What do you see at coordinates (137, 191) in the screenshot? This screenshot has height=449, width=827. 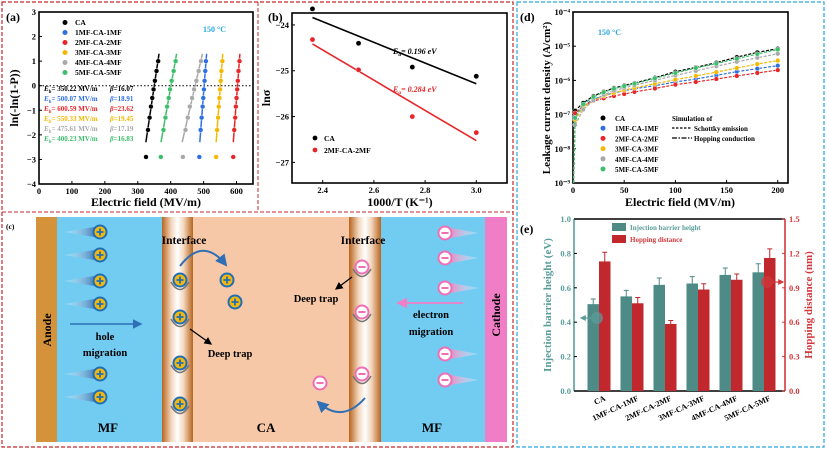 I see `x-tick-label: 300` at bounding box center [137, 191].